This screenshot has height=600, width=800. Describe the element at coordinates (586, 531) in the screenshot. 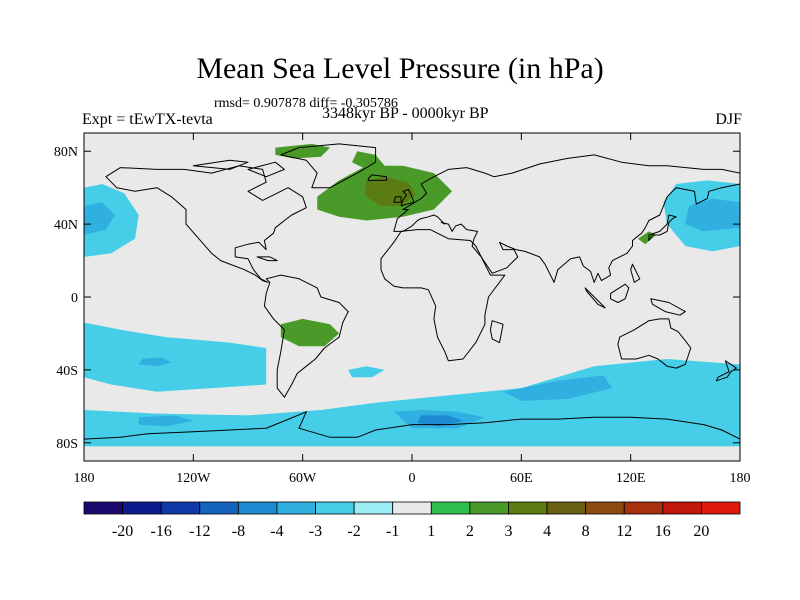

I see `colorbar-label: 8` at that location.